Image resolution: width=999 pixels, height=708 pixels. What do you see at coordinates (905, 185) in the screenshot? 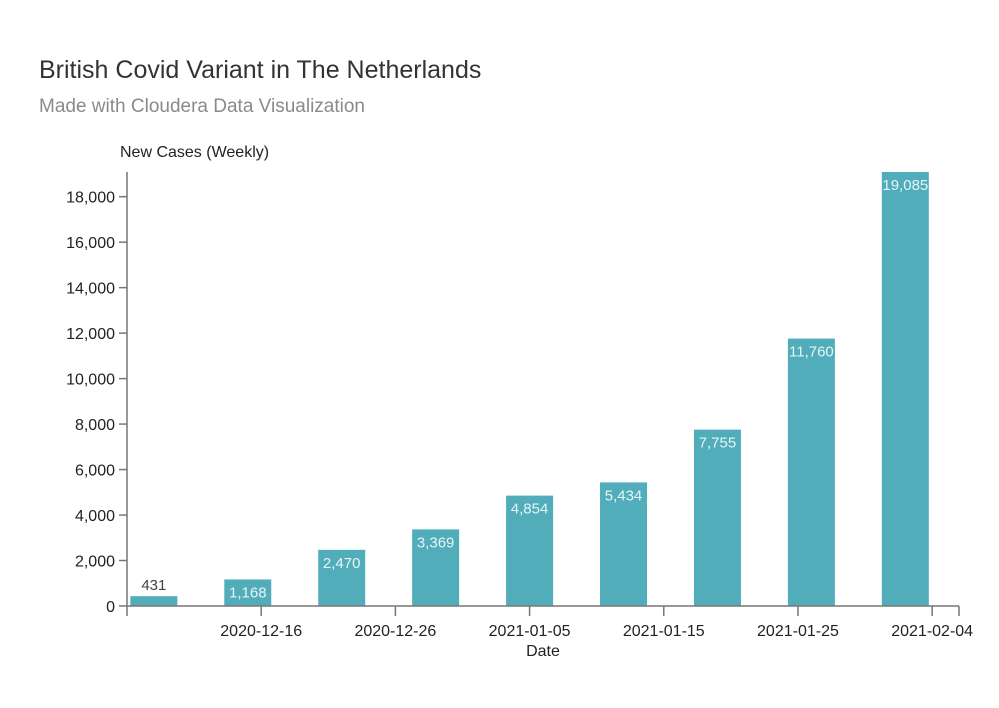
I see `data-label: 19,085` at bounding box center [905, 185].